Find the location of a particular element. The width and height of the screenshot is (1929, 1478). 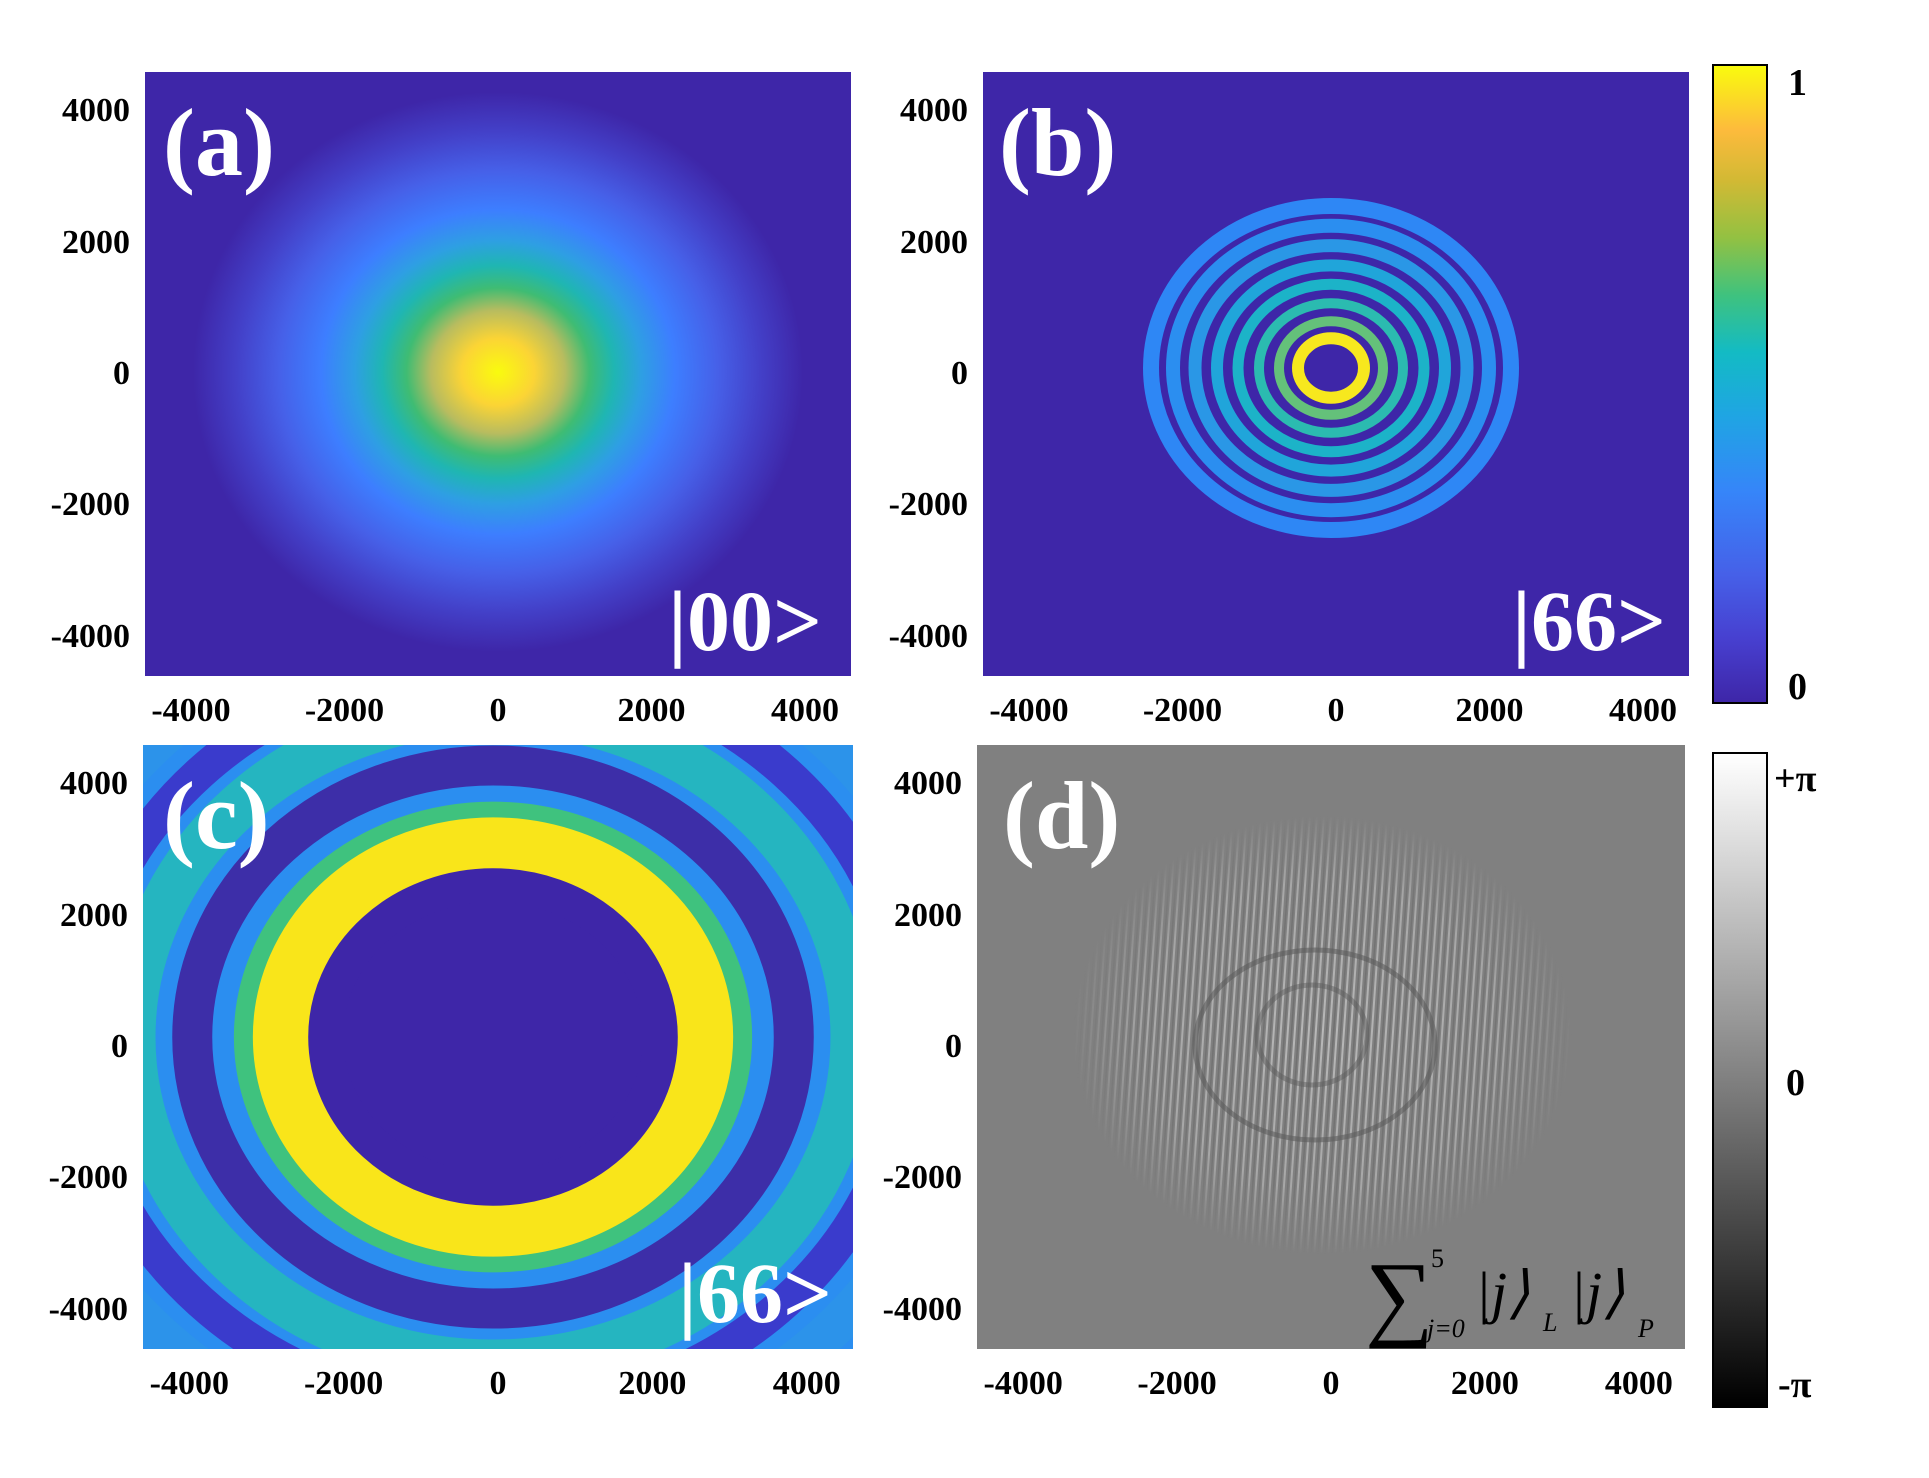

panel-c-label: (c) is located at coordinates (216, 815).